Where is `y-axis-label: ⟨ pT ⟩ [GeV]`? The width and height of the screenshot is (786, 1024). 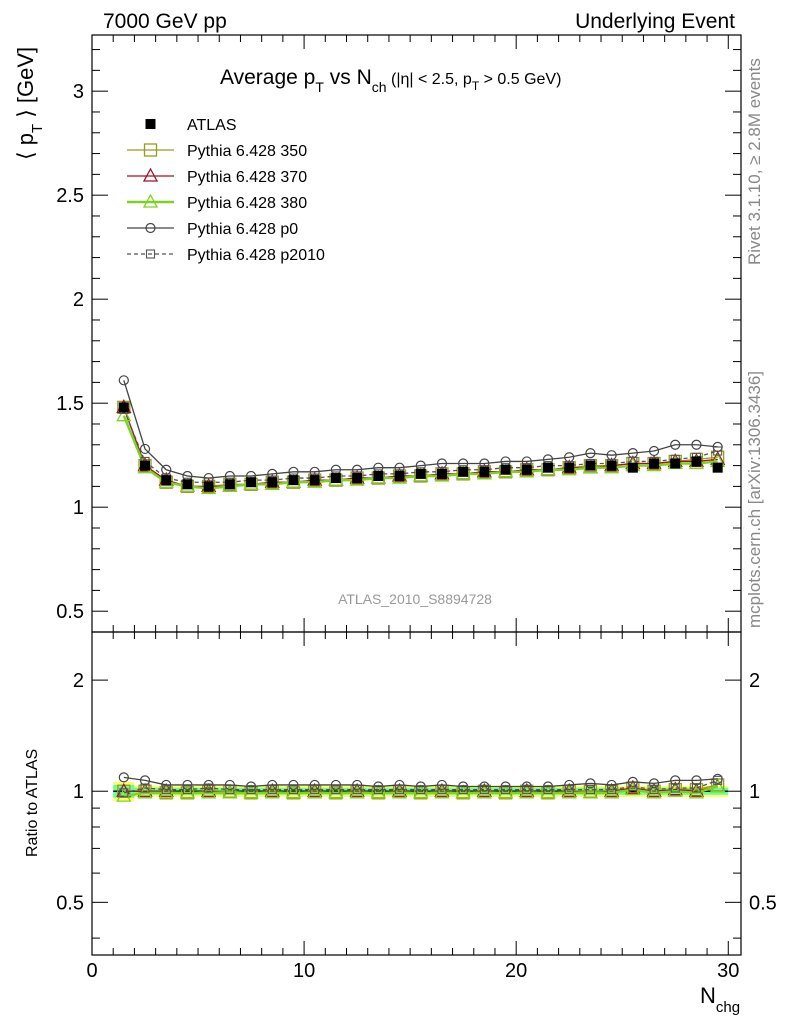 y-axis-label: ⟨ pT ⟩ [GeV] is located at coordinates (29, 103).